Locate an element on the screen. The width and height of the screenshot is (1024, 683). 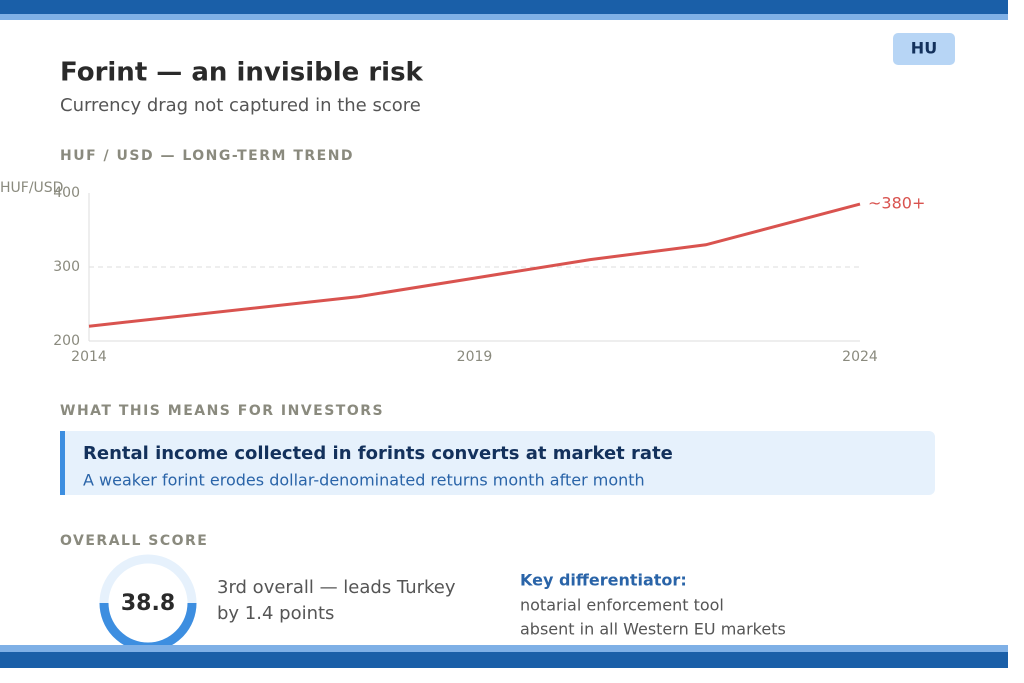
callout-bg is located at coordinates (497, 463).